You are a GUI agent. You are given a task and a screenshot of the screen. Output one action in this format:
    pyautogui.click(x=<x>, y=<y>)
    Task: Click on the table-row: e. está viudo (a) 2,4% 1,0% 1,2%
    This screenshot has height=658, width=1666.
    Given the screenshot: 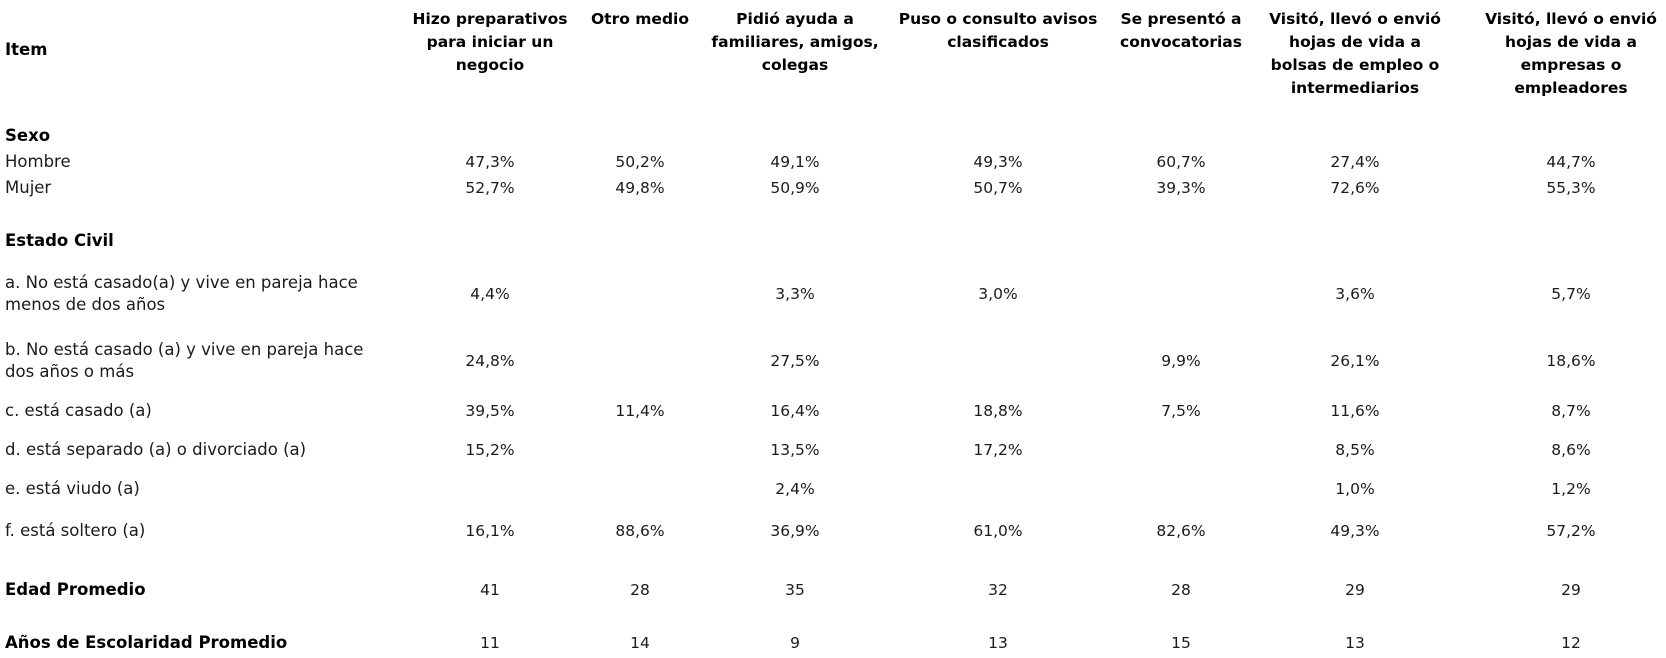 What is the action you would take?
    pyautogui.click(x=833, y=489)
    